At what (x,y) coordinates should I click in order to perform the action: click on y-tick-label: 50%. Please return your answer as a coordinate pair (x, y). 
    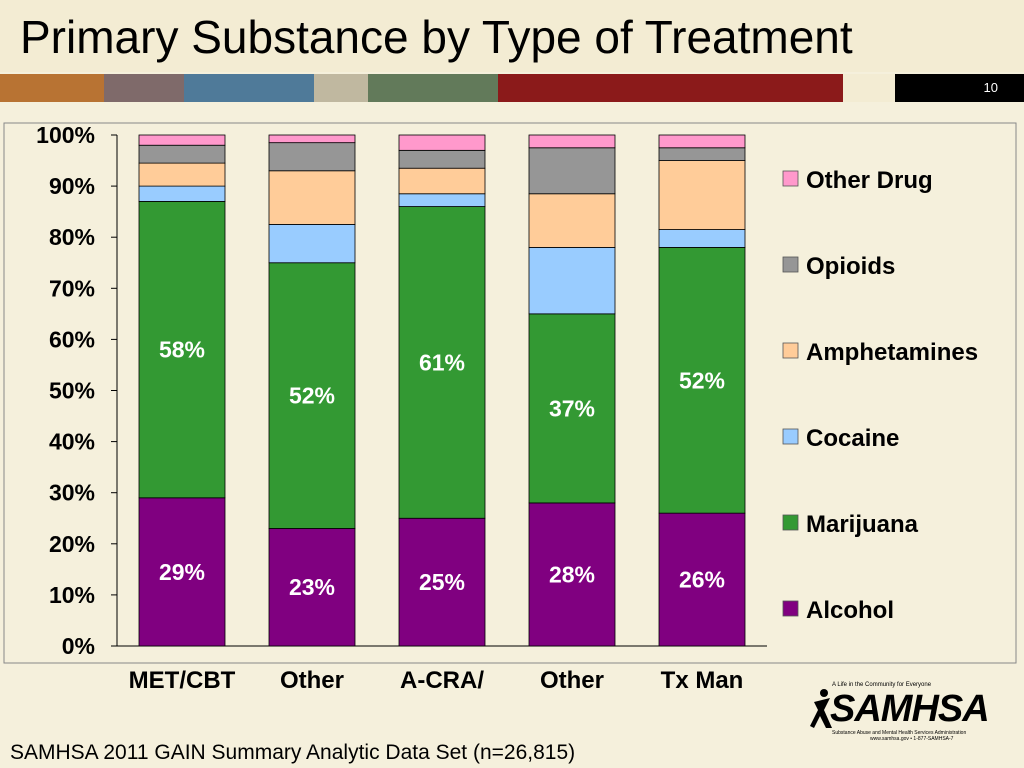
    Looking at the image, I should click on (72, 391).